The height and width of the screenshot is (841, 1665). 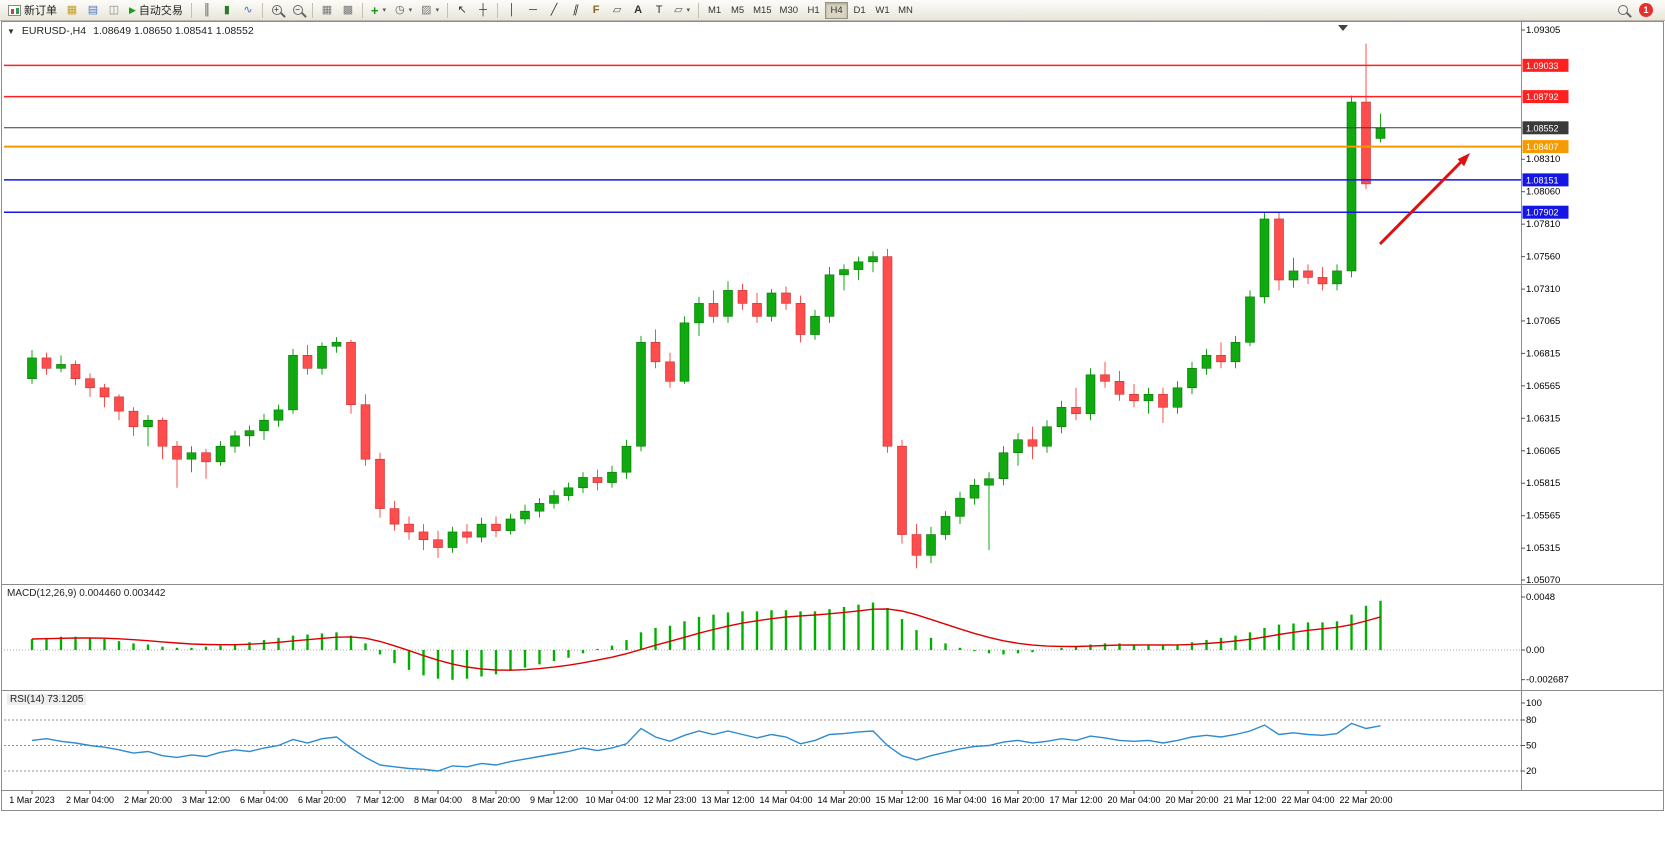 I want to click on svg-text: 1.08407, so click(x=1542, y=147).